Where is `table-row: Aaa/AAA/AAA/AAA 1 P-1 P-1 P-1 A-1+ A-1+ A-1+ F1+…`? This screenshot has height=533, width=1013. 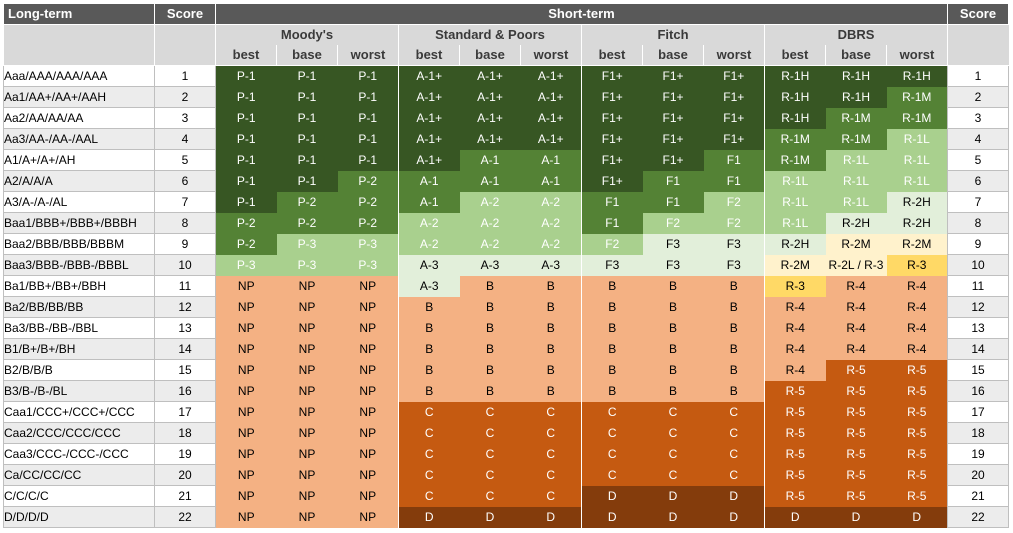 table-row: Aaa/AAA/AAA/AAA 1 P-1 P-1 P-1 A-1+ A-1+ A-1+ F1+… is located at coordinates (506, 76).